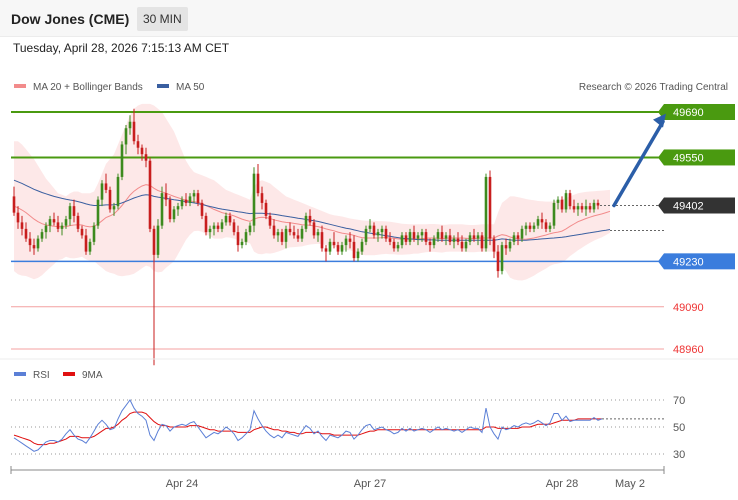  I want to click on rsi-tick-1: 50, so click(679, 428).